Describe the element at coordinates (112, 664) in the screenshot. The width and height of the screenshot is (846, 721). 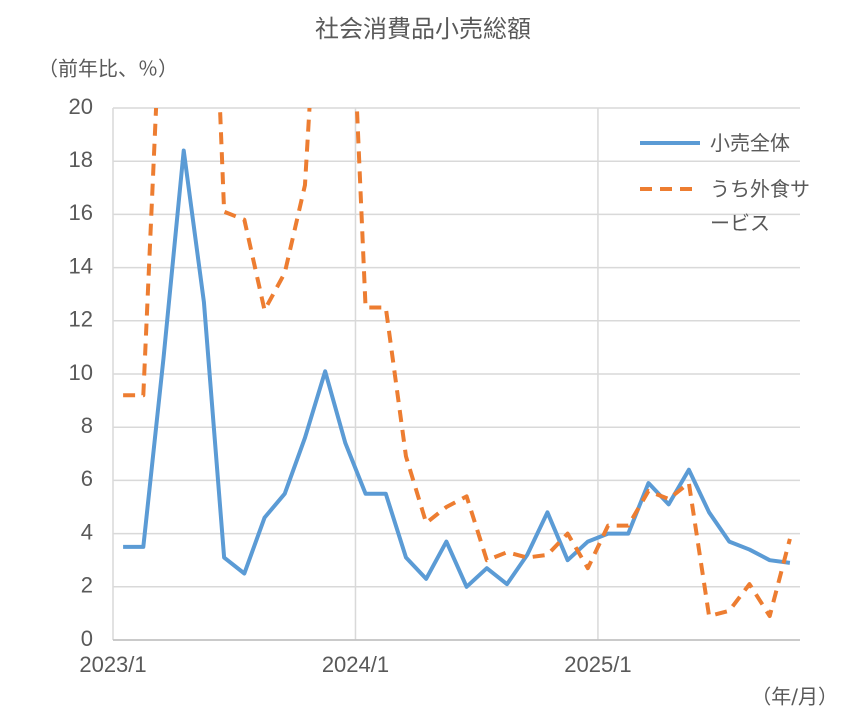
I see `x-tick-label: 2023/1` at that location.